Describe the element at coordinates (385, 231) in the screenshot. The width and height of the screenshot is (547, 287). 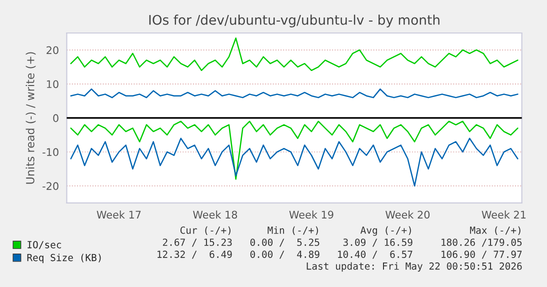
I see `text: Avg (-/+)` at that location.